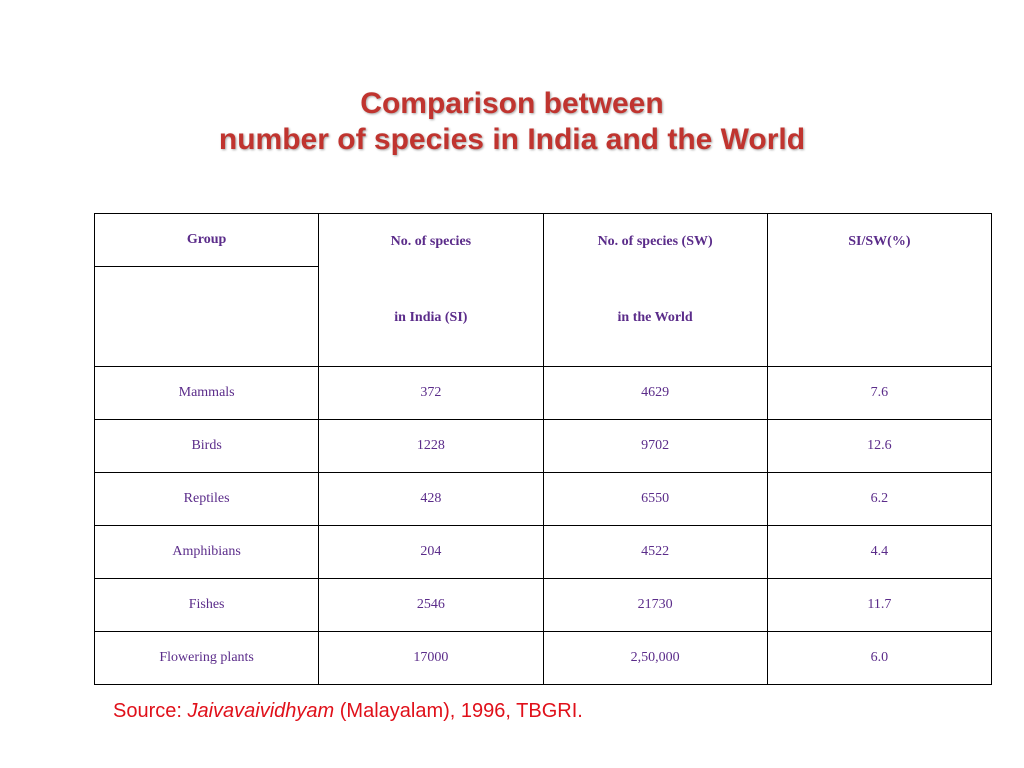 Image resolution: width=1024 pixels, height=768 pixels. I want to click on header-species-world-line-2: in the World, so click(655, 317).